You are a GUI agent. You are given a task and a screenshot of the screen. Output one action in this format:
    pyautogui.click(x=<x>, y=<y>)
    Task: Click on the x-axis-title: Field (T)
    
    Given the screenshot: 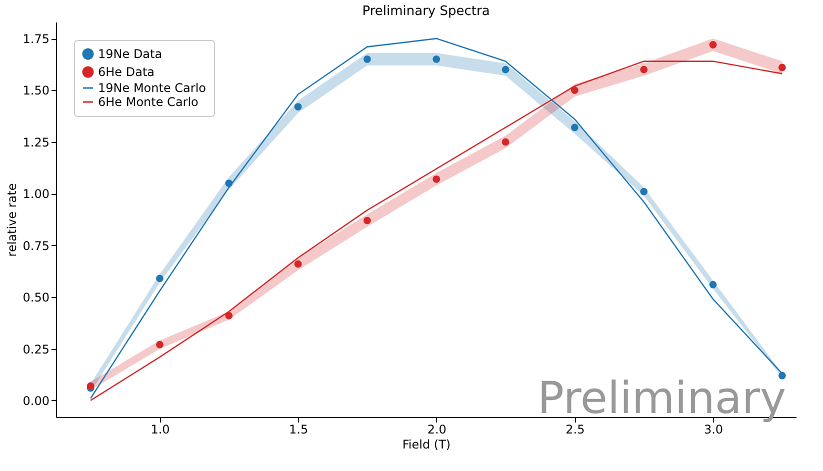 What is the action you would take?
    pyautogui.click(x=426, y=445)
    